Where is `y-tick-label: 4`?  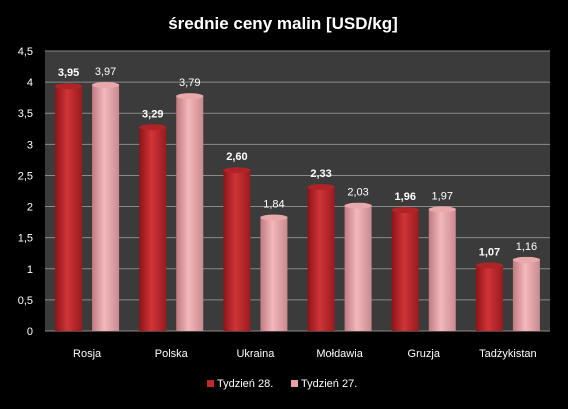
y-tick-label: 4 is located at coordinates (30, 83).